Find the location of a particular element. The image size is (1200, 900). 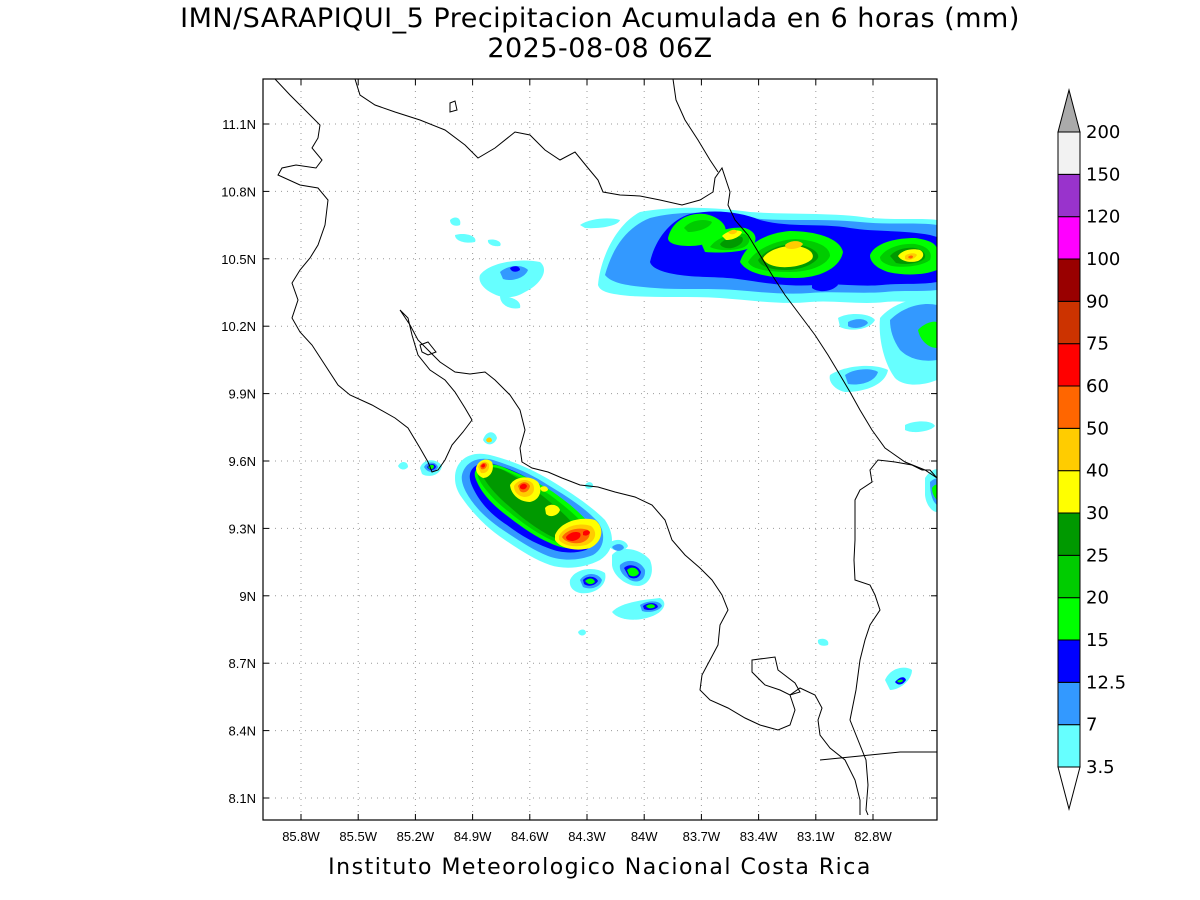

colorbar-level-label: 3.5 is located at coordinates (1100, 767).